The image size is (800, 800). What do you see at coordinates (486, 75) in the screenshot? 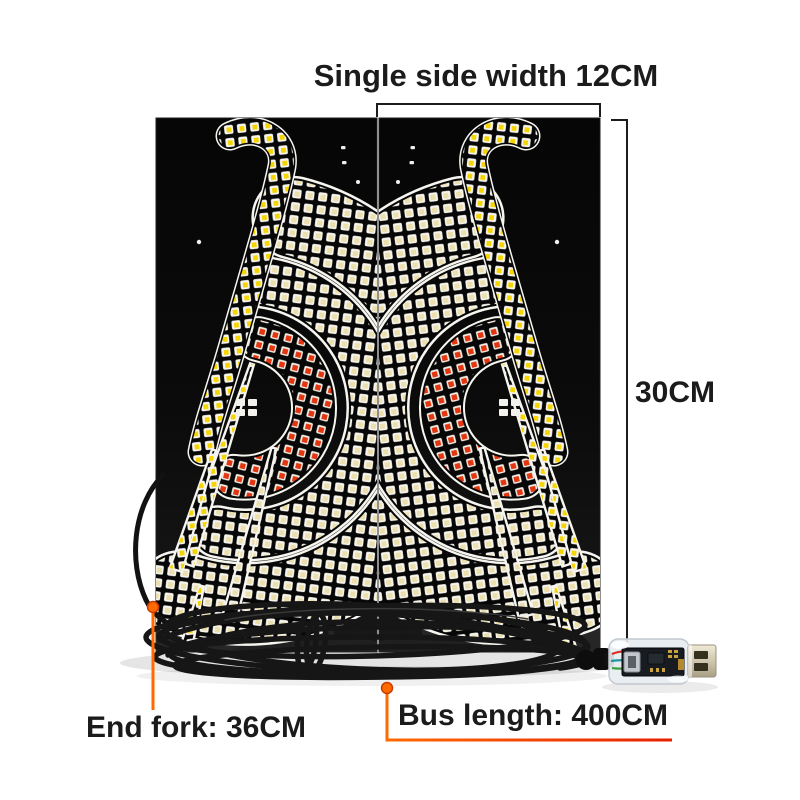
I see `single-side-width-label: Single side width 12CM` at bounding box center [486, 75].